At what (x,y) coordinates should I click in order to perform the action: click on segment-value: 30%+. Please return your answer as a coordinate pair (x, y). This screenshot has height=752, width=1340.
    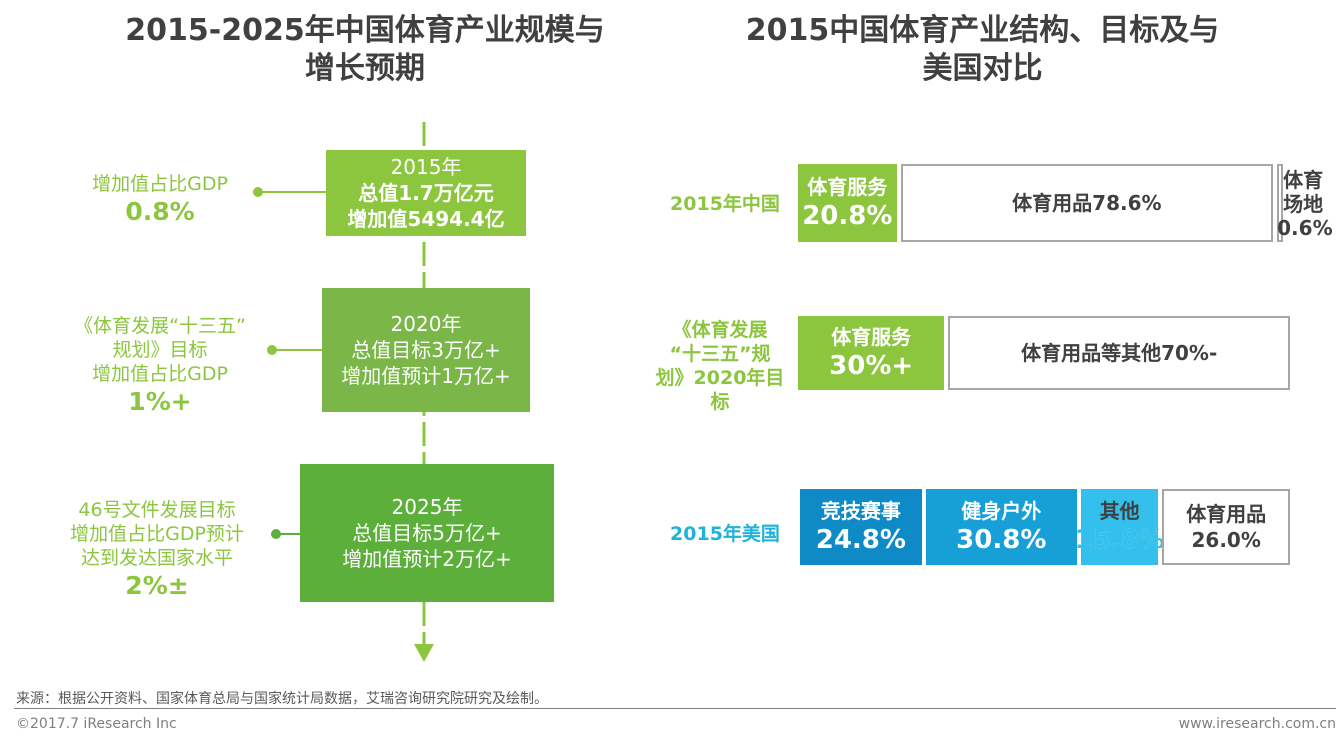
    Looking at the image, I should click on (871, 366).